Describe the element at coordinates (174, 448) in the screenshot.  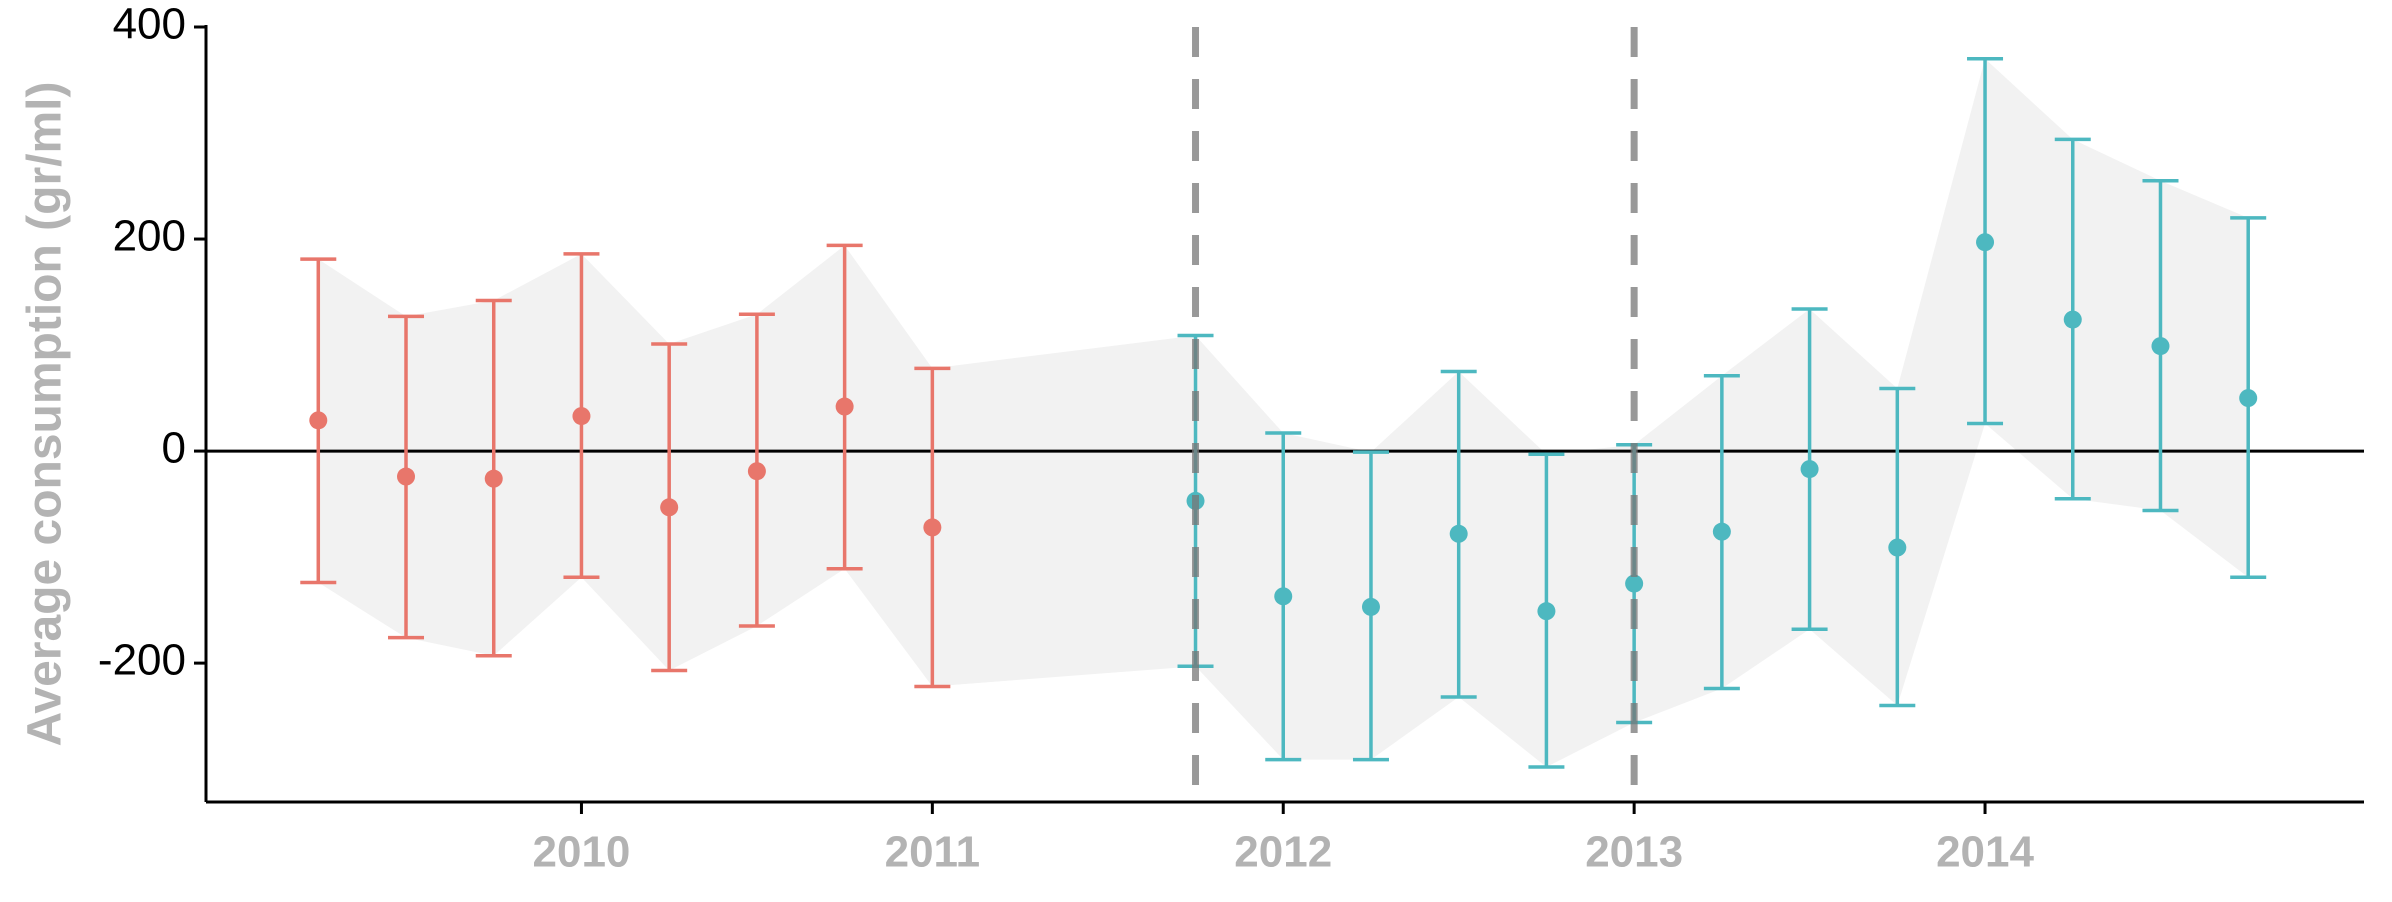
I see `y-tick-label: 0` at that location.